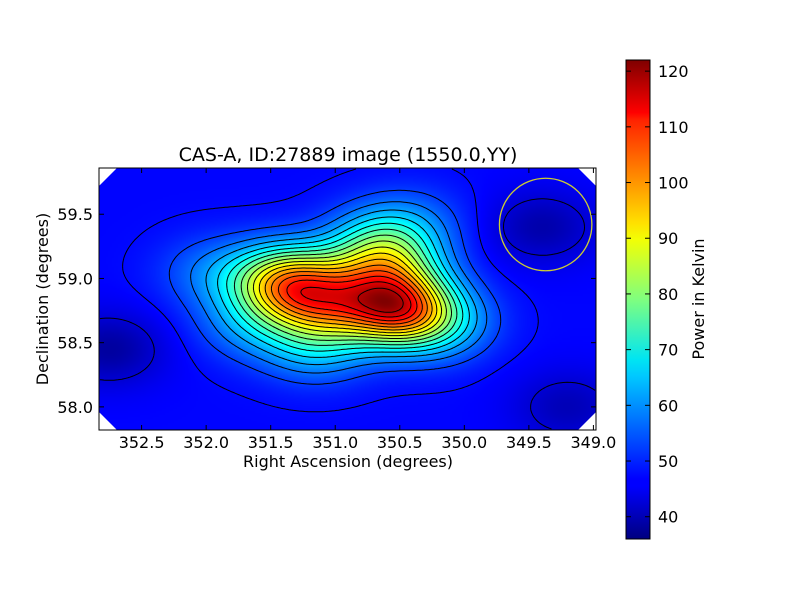 This screenshot has width=800, height=600. I want to click on colorbar-tick-label: 70, so click(668, 350).